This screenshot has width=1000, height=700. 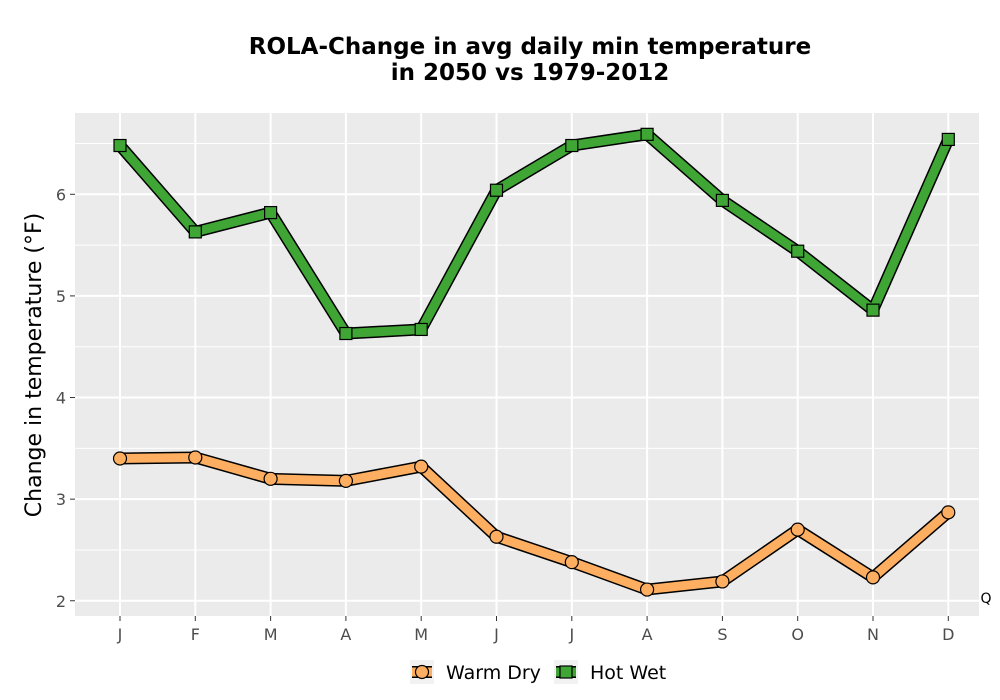 I want to click on y-tick-label: 2, so click(x=61, y=601).